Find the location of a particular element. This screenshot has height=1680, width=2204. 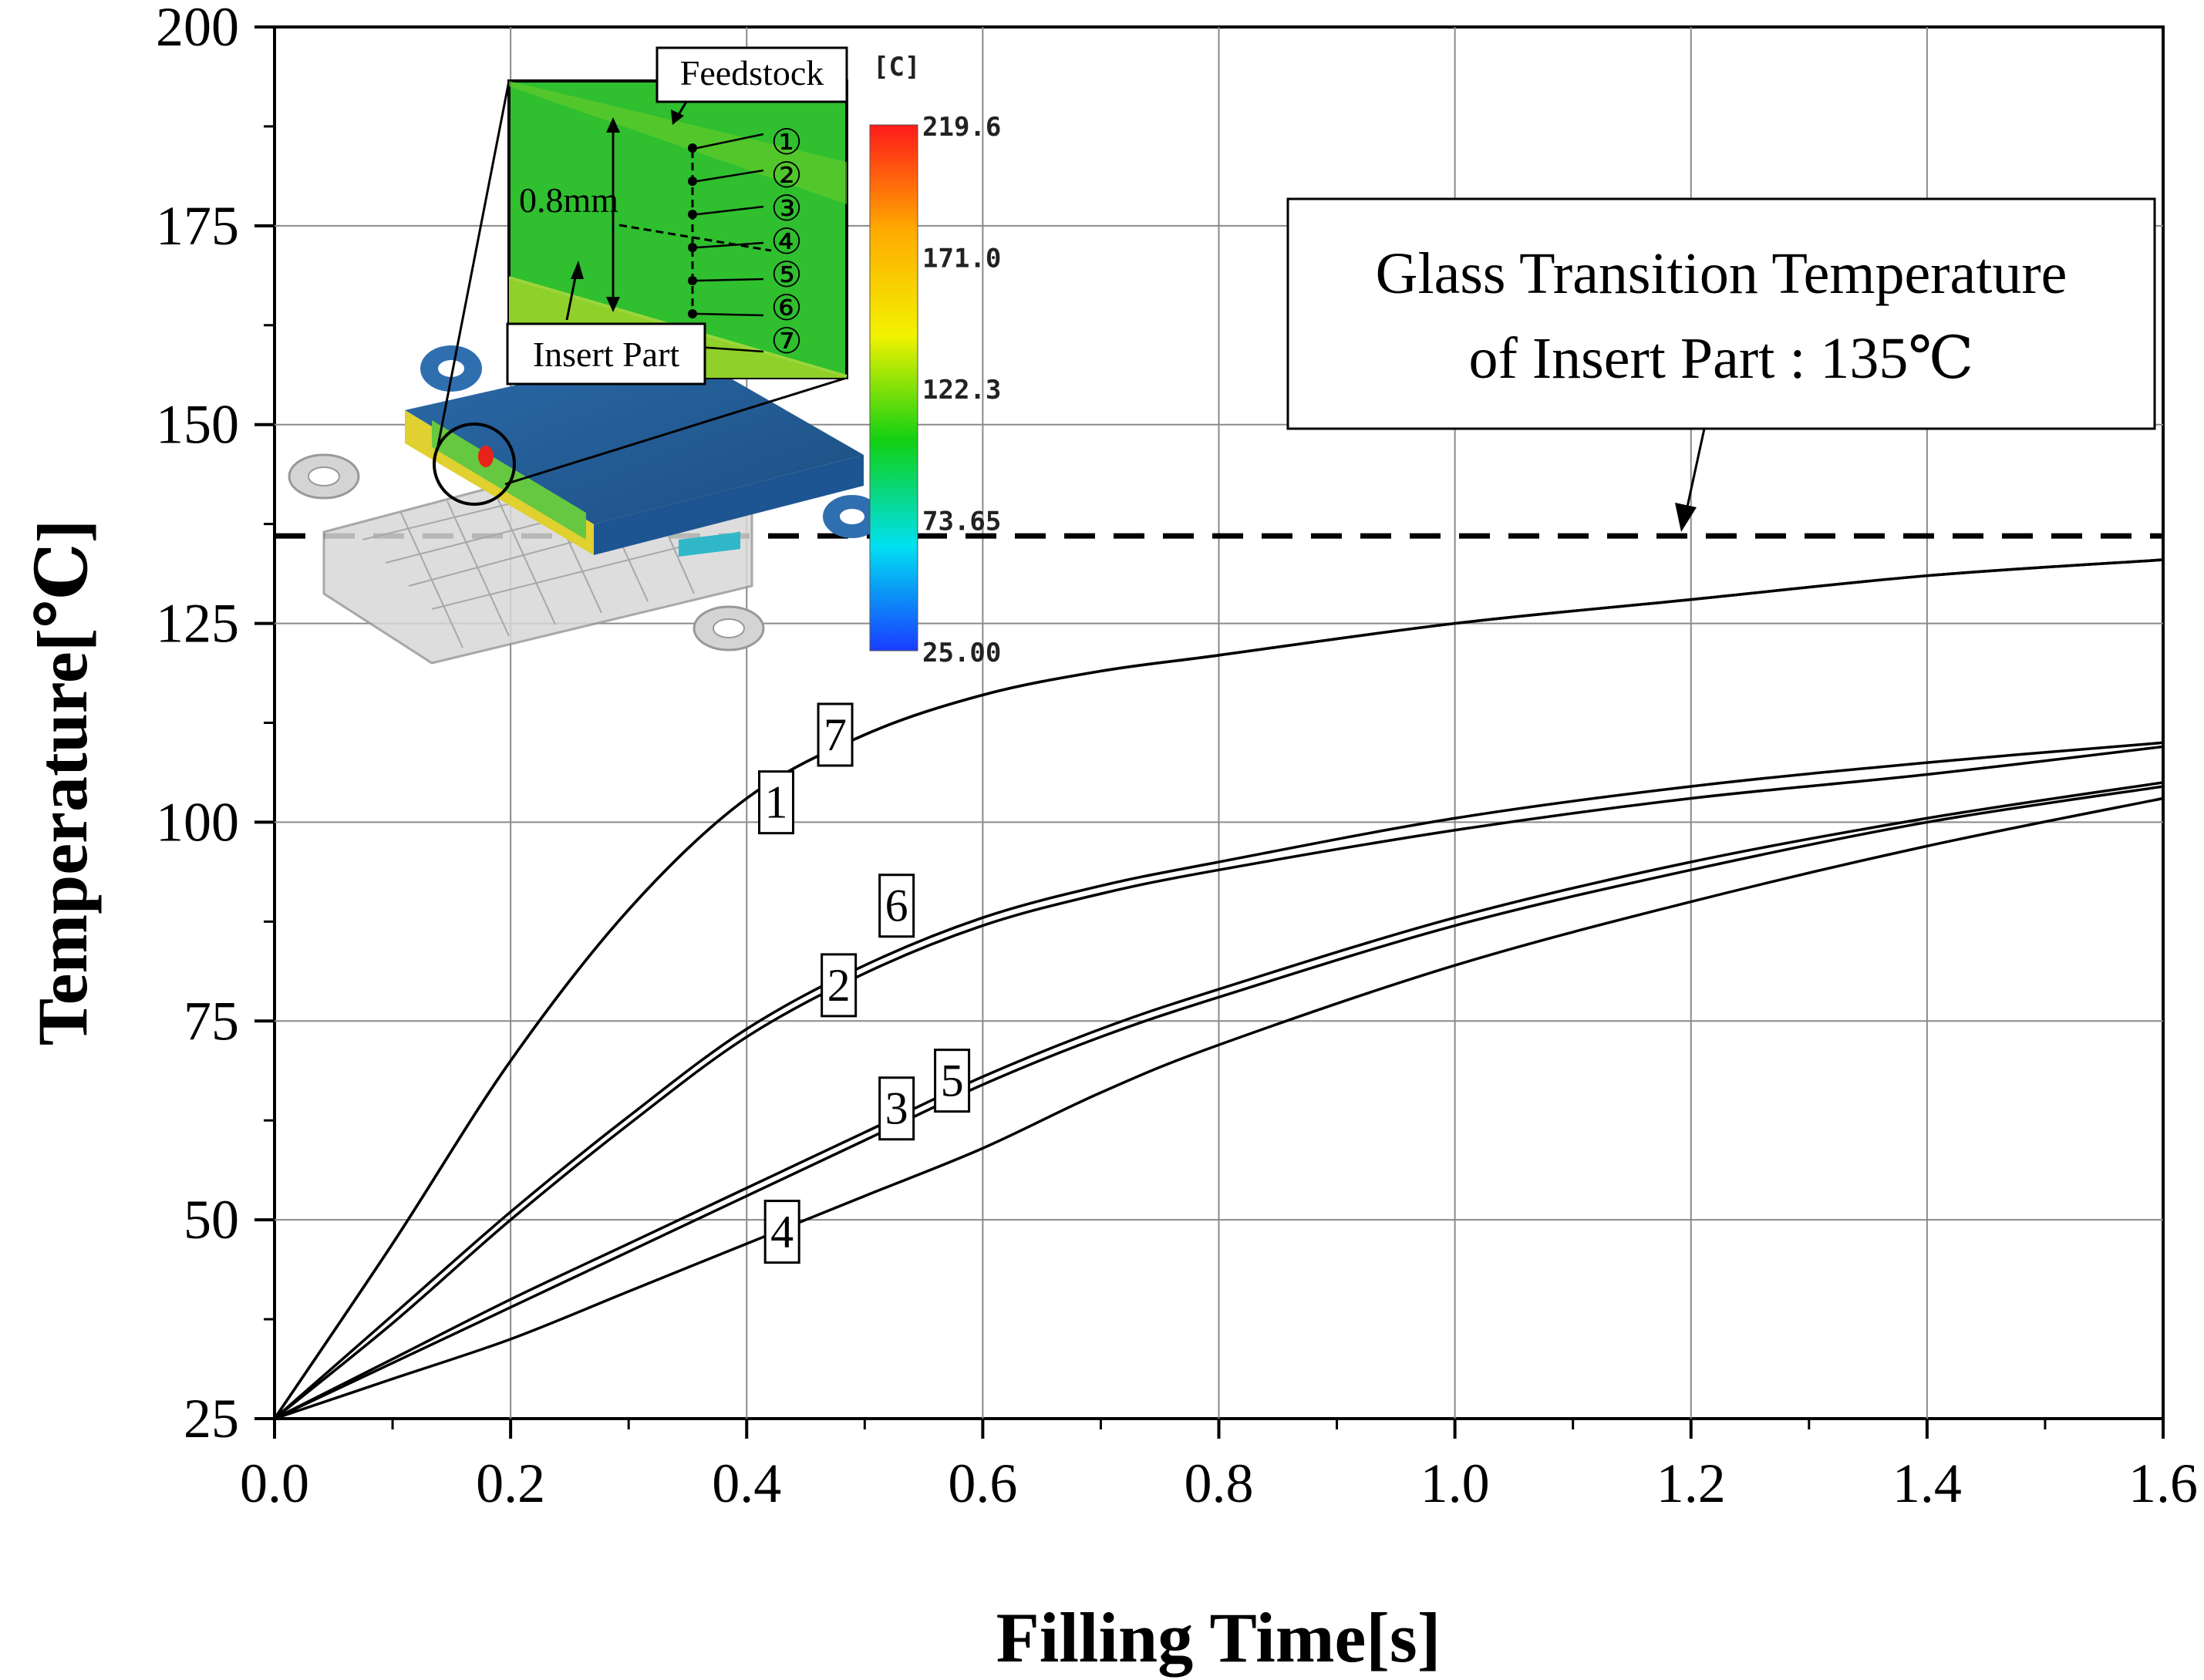

y-axis-title: Temperature[℃] is located at coordinates (63, 783).